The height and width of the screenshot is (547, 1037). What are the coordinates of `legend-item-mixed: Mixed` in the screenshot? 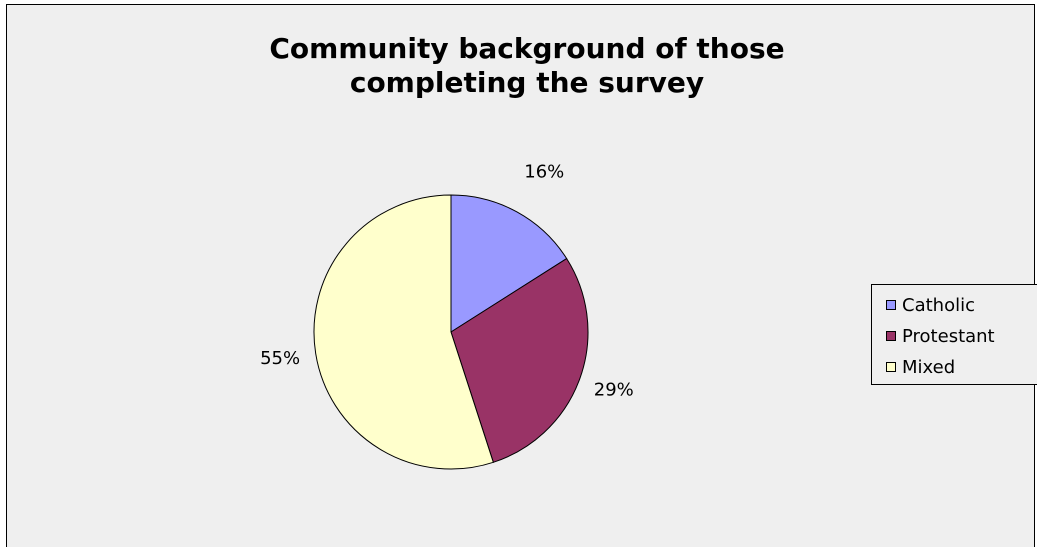 It's located at (920, 367).